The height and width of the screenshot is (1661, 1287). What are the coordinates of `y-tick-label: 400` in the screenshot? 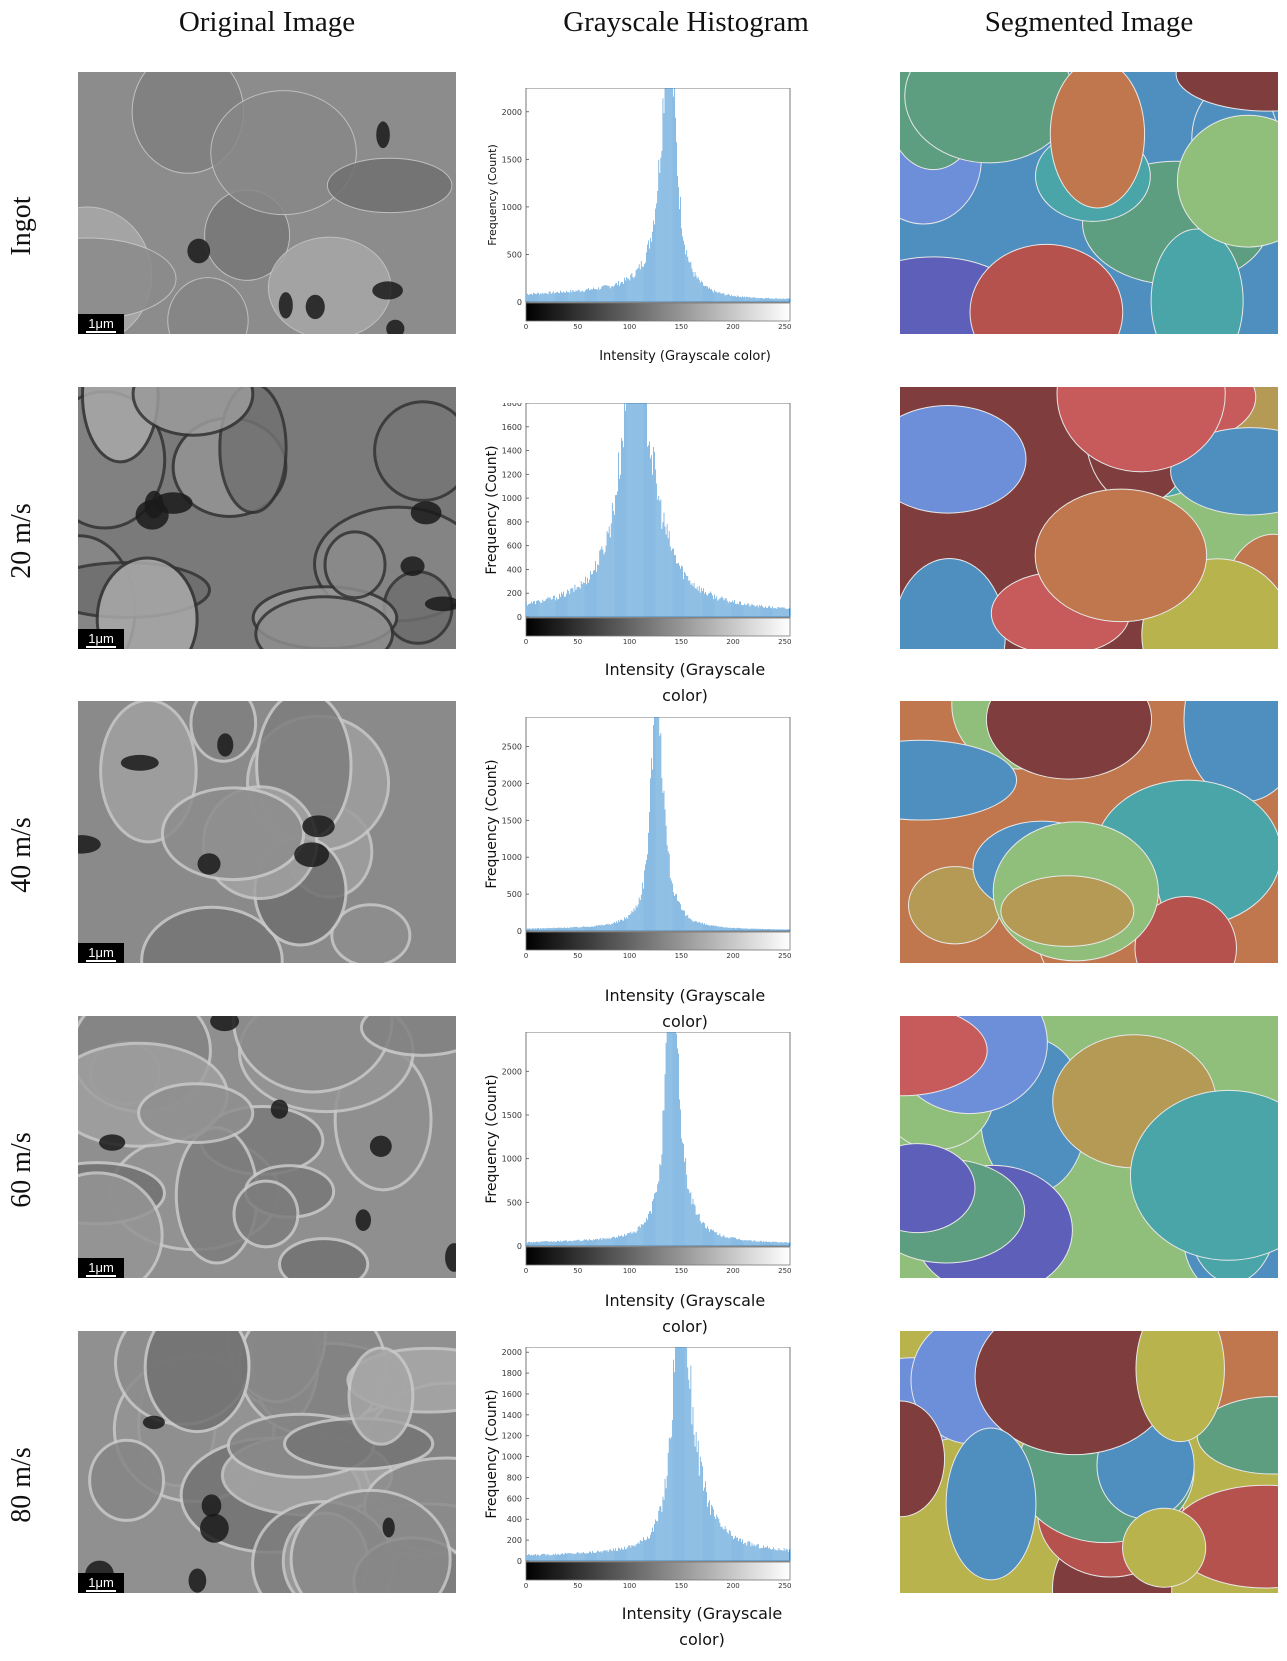 It's located at (514, 569).